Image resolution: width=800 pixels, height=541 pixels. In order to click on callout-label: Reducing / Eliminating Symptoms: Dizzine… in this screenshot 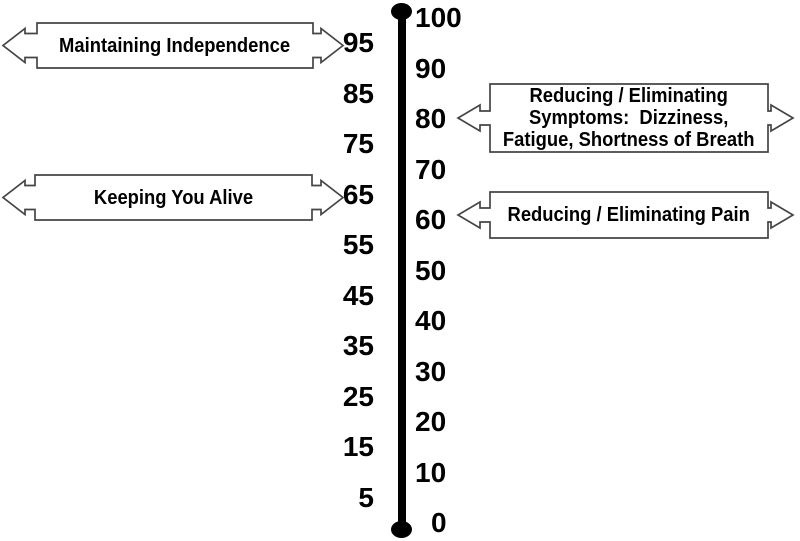, I will do `click(629, 118)`.